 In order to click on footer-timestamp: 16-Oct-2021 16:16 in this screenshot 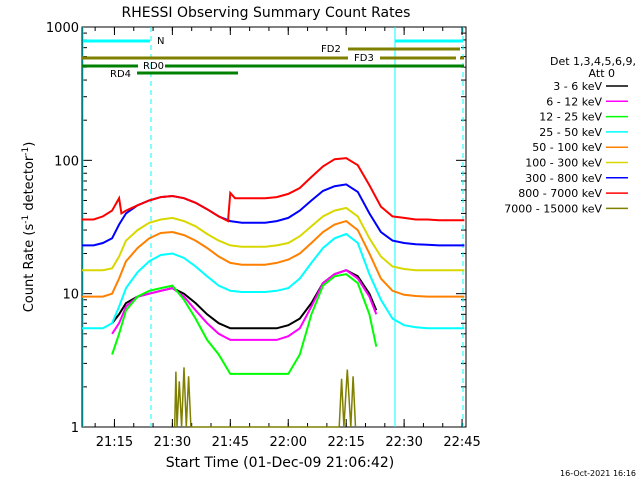, I will do `click(598, 473)`.